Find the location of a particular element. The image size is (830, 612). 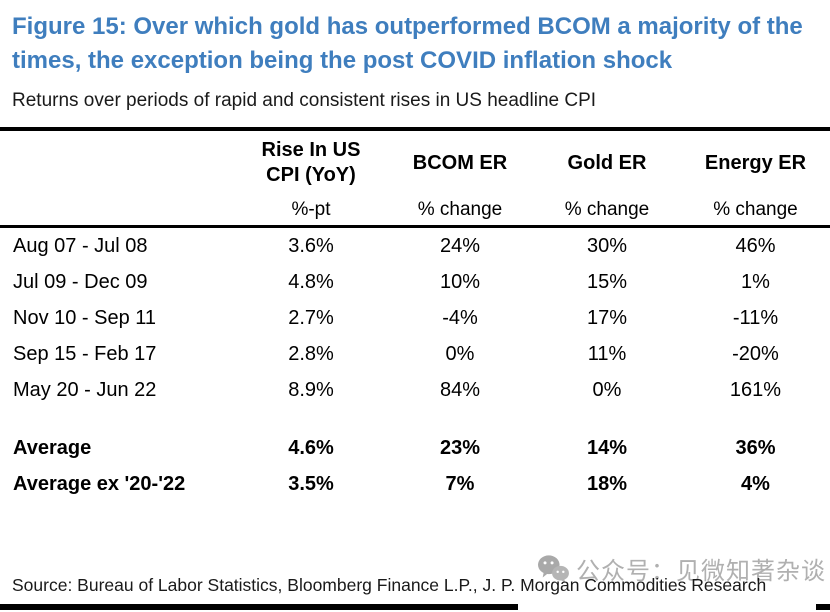

table-cell: 2.7% is located at coordinates (311, 317).